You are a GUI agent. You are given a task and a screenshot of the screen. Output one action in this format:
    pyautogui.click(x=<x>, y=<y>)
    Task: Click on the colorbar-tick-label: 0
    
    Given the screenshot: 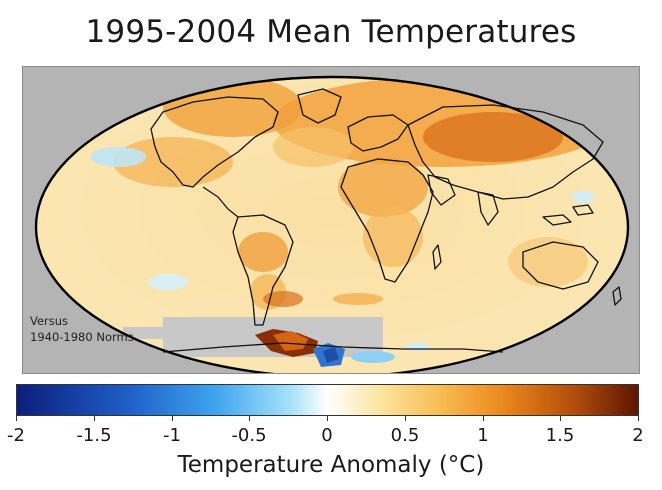 What is the action you would take?
    pyautogui.click(x=327, y=435)
    